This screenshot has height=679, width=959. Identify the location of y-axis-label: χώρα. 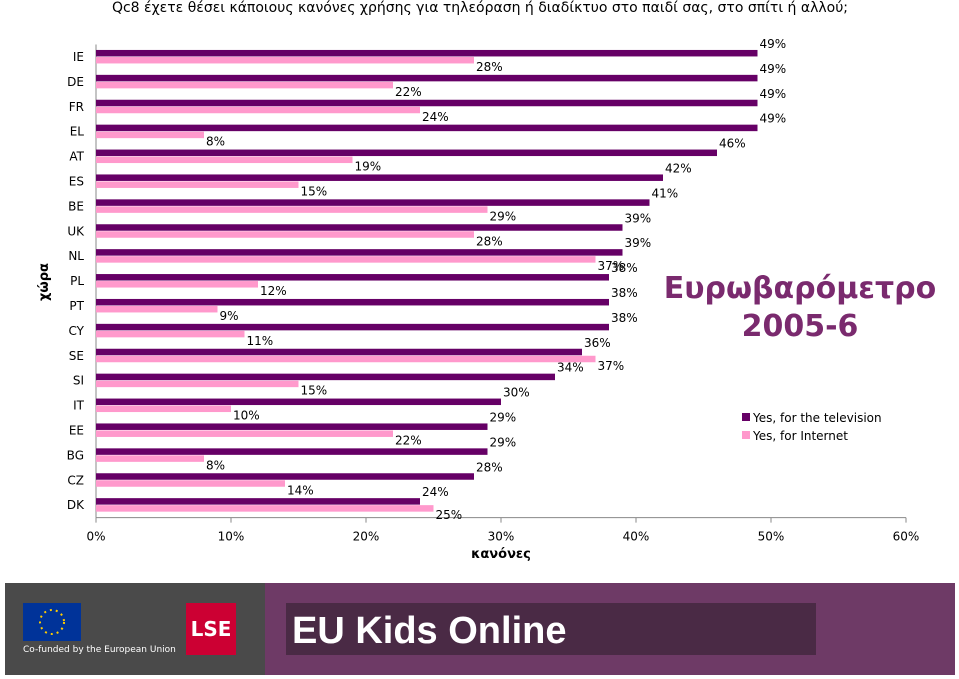
(44, 282).